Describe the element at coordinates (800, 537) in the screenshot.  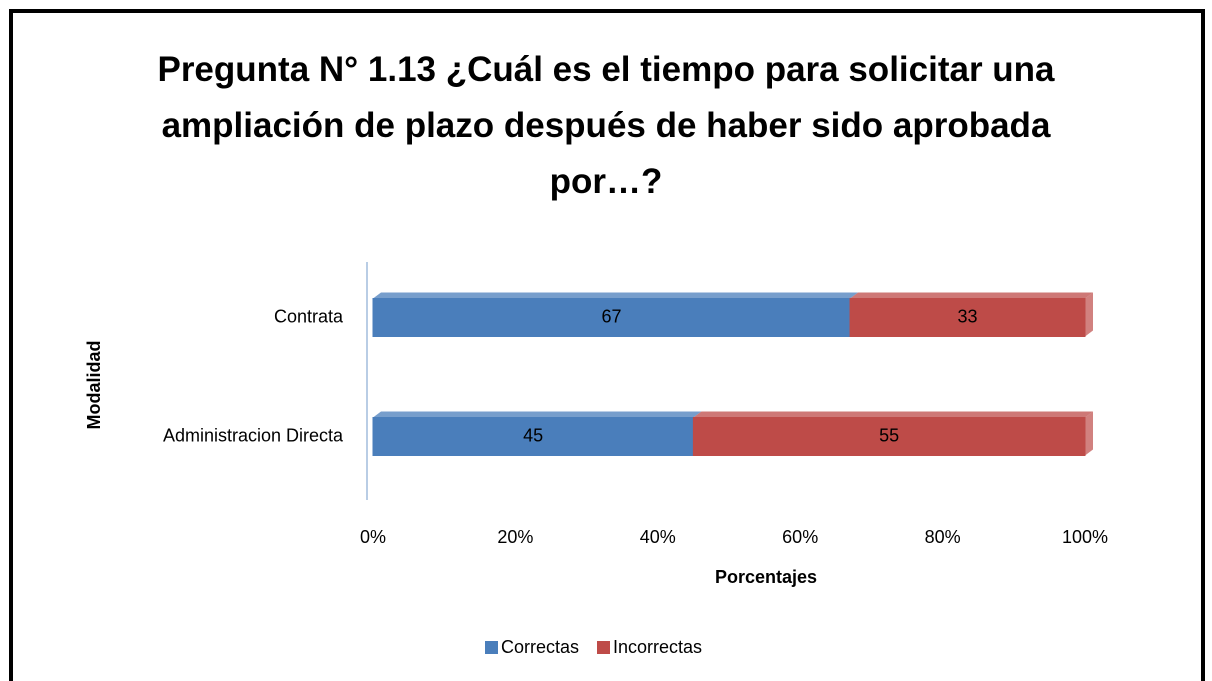
I see `x-tick-label: 60%` at that location.